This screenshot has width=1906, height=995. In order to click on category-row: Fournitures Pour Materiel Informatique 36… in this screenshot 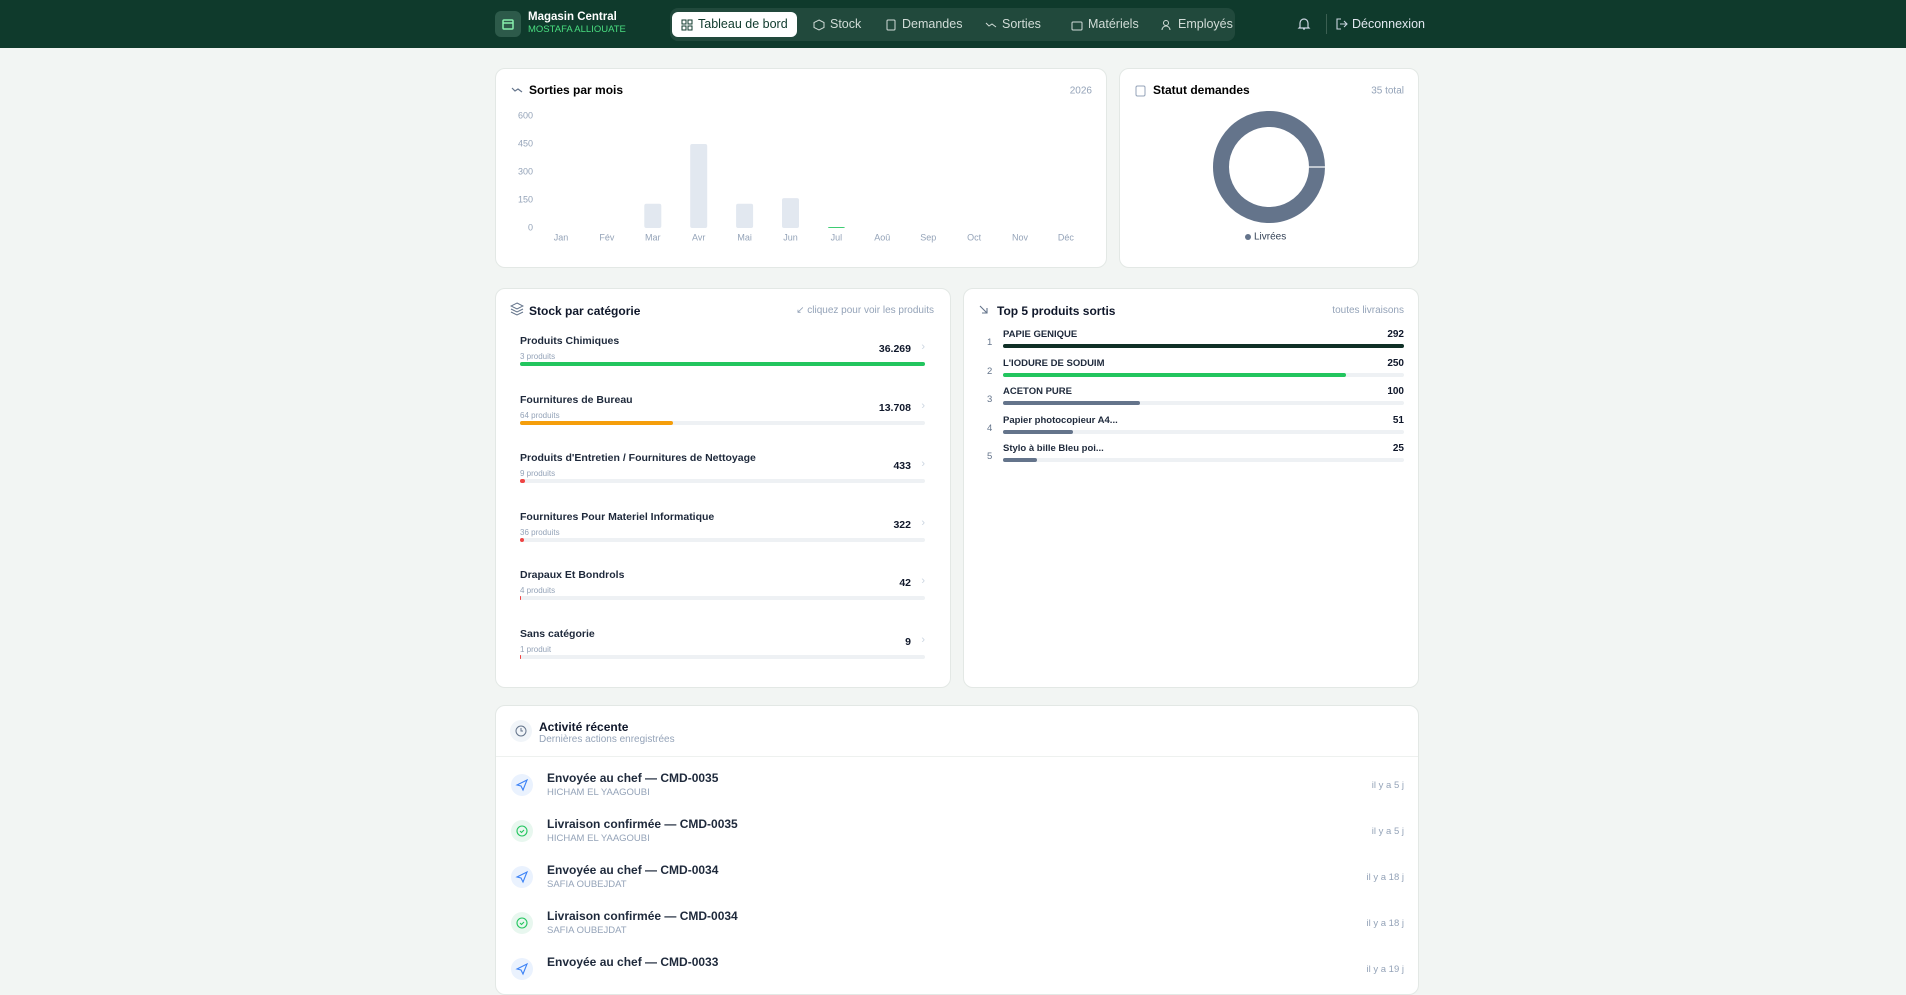, I will do `click(722, 536)`.